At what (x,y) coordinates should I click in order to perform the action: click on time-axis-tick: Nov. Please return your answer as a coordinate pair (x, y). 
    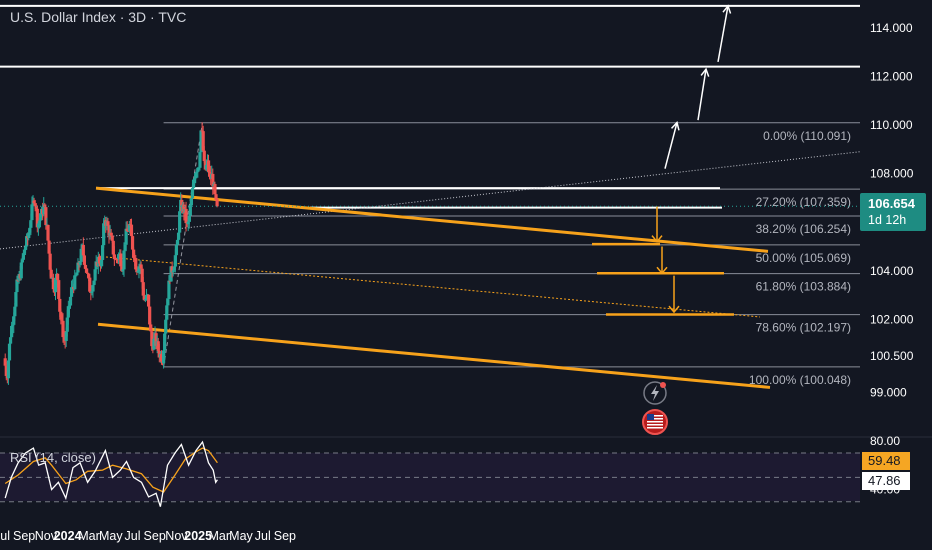
    Looking at the image, I should click on (176, 536).